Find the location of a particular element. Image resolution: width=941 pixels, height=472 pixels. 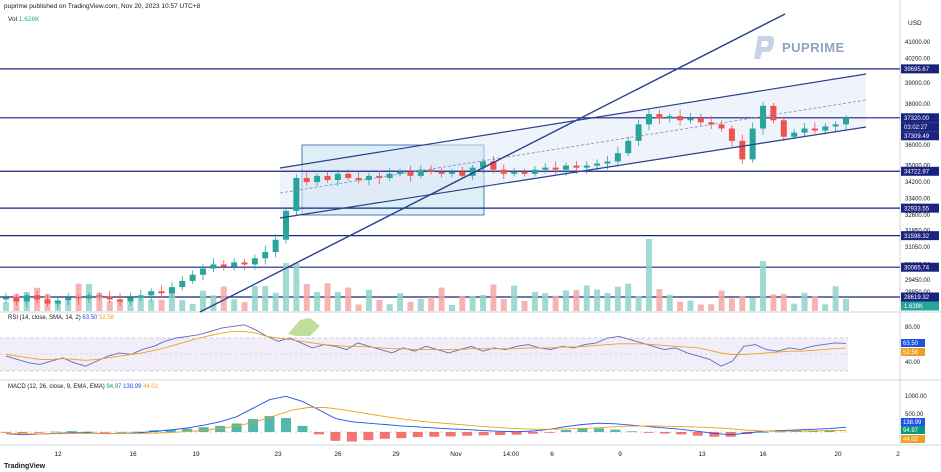

macd-signal-line is located at coordinates (426, 421).